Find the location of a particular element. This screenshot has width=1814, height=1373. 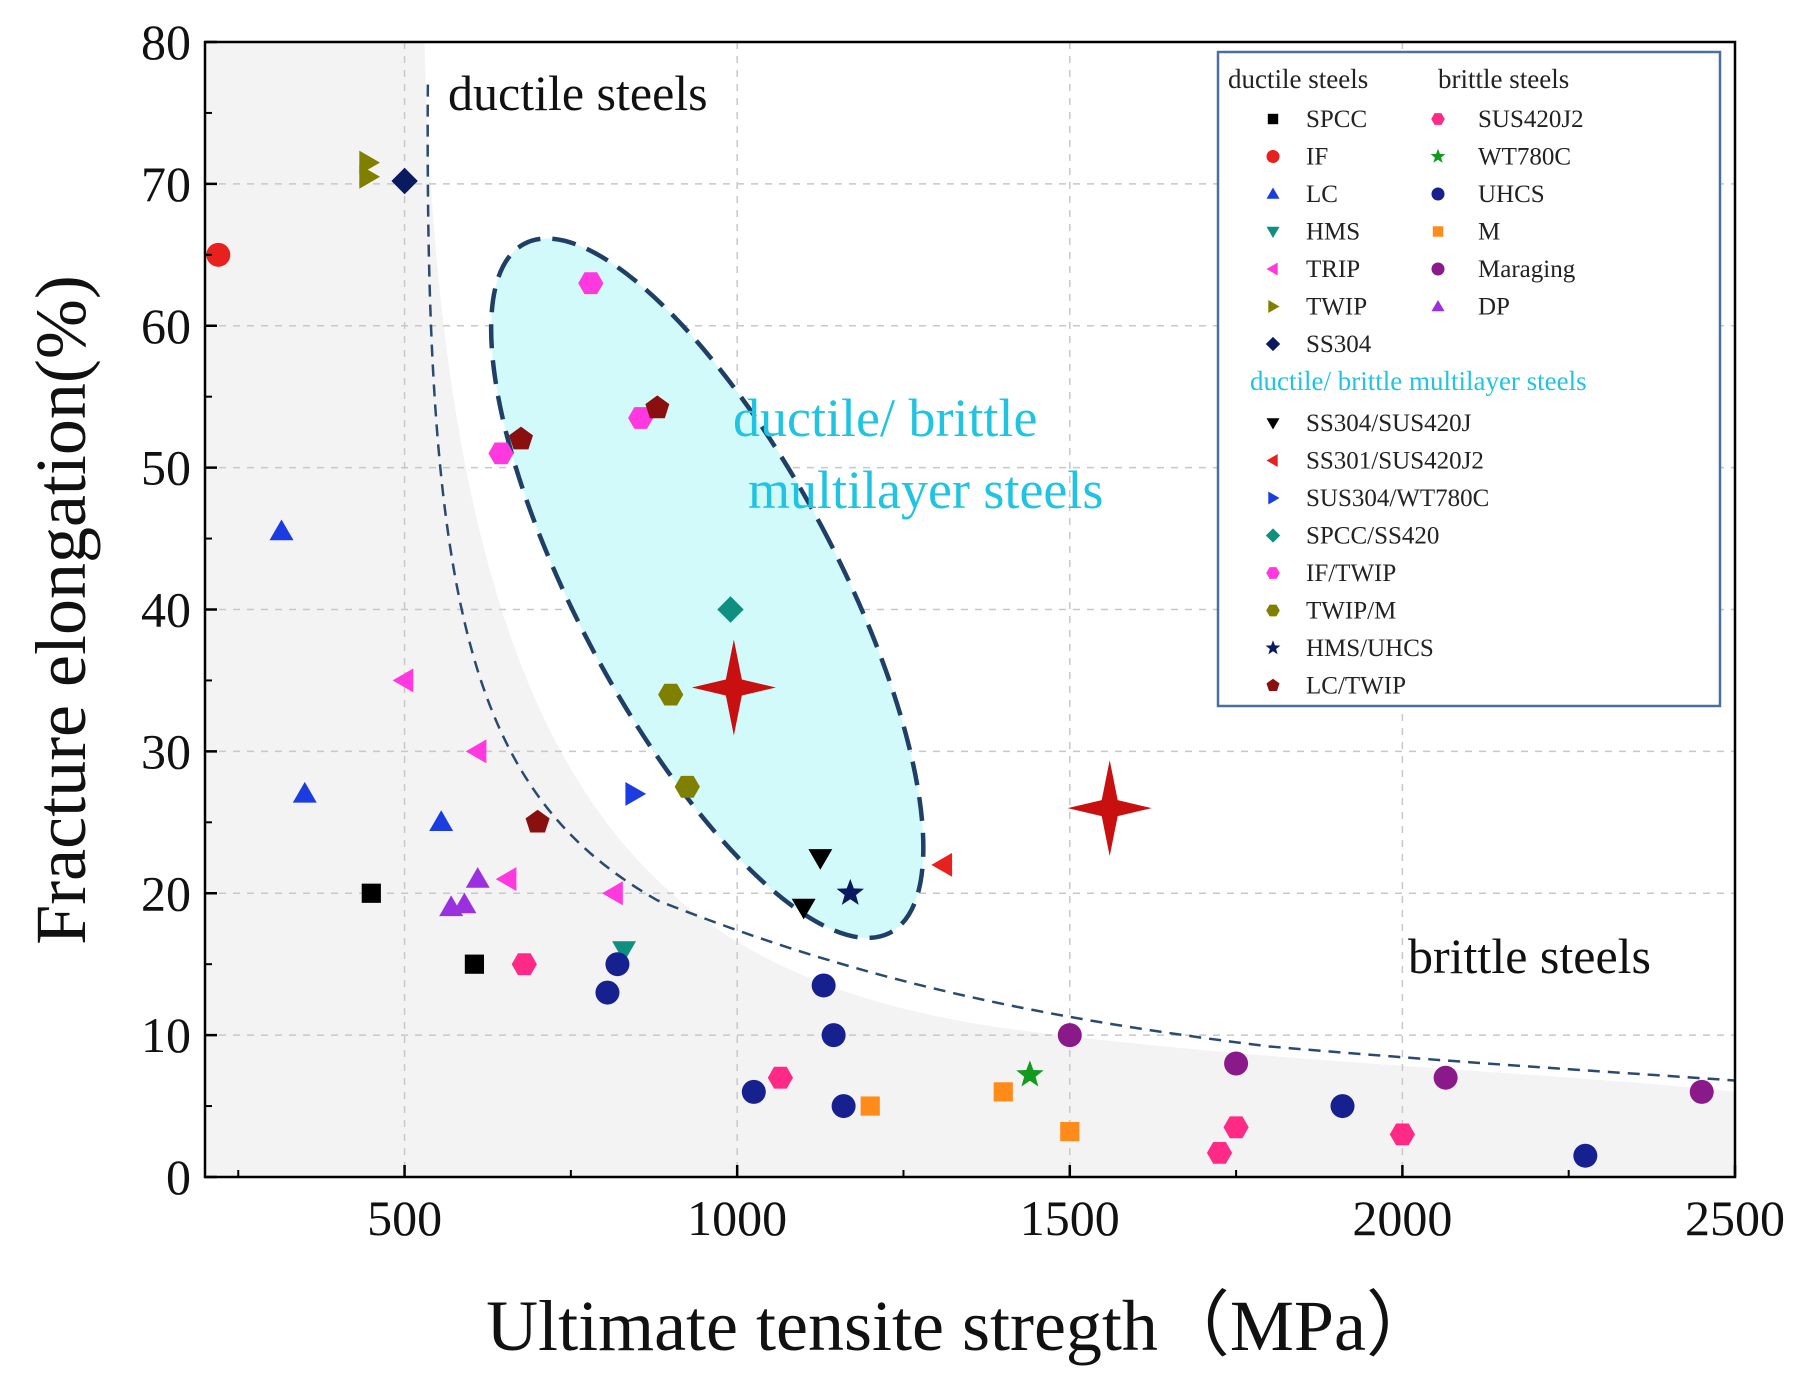

y-tick-label: 80 is located at coordinates (166, 42).